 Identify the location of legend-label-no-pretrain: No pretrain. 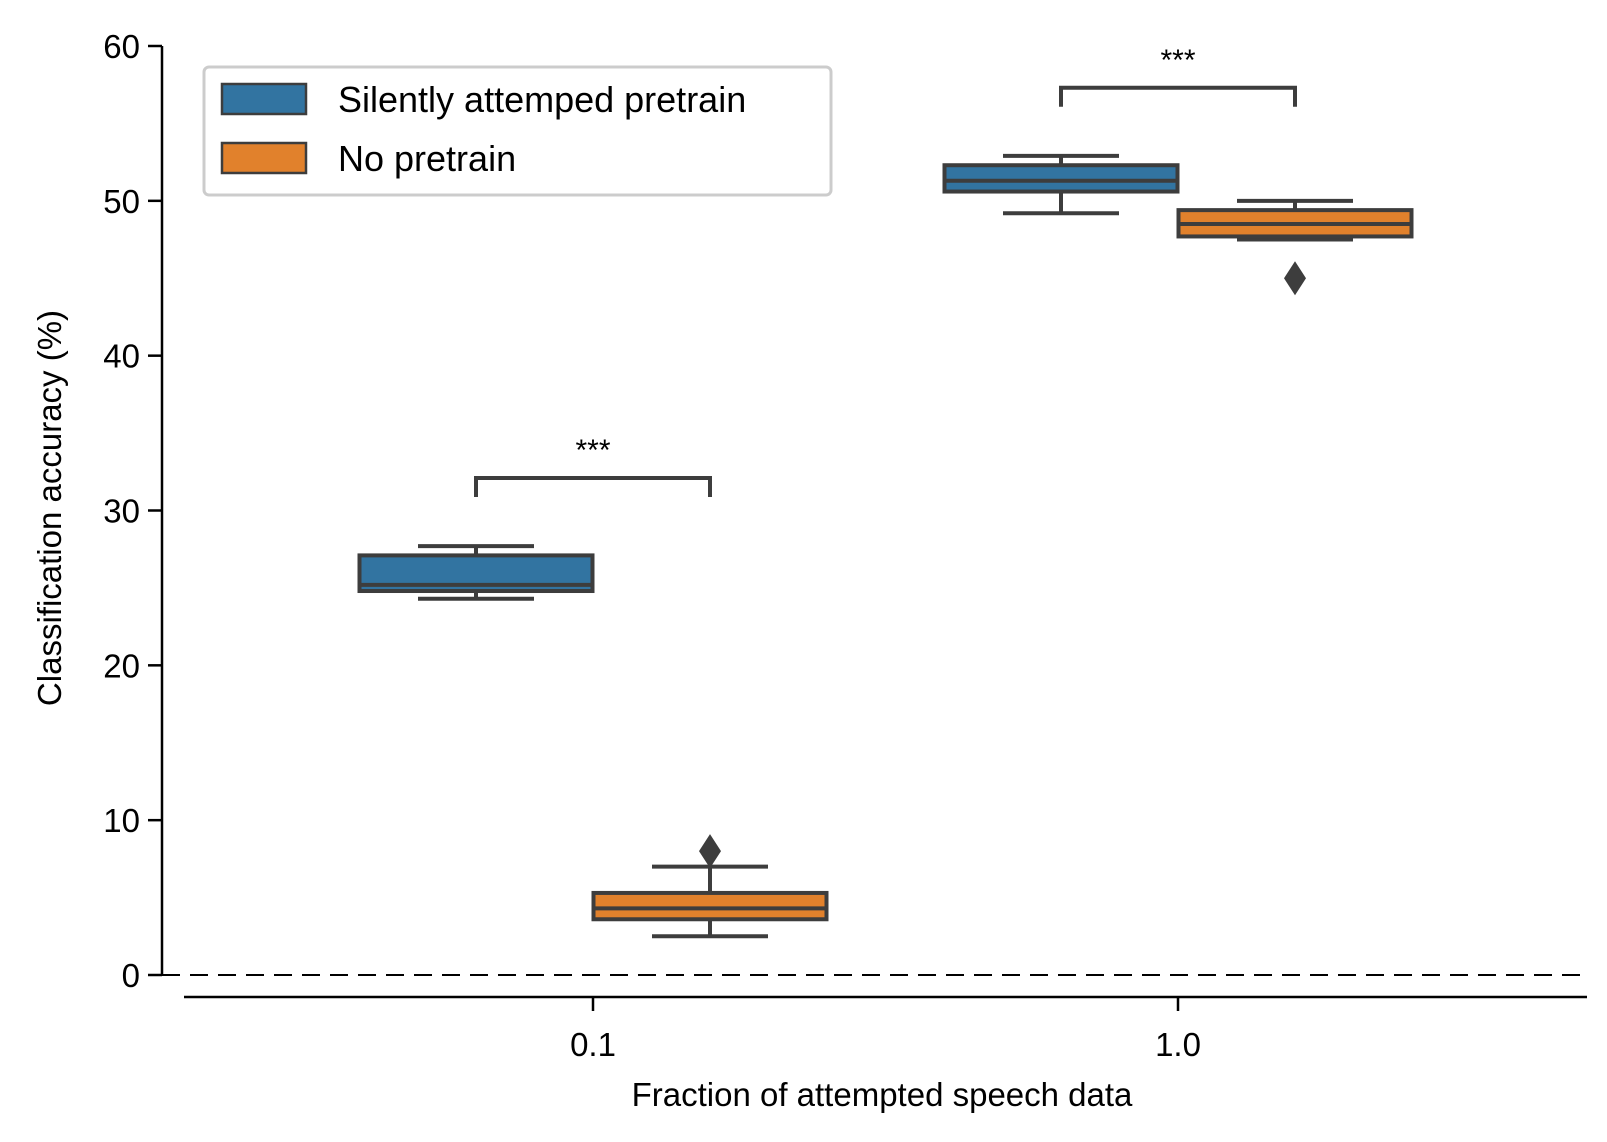
(427, 158).